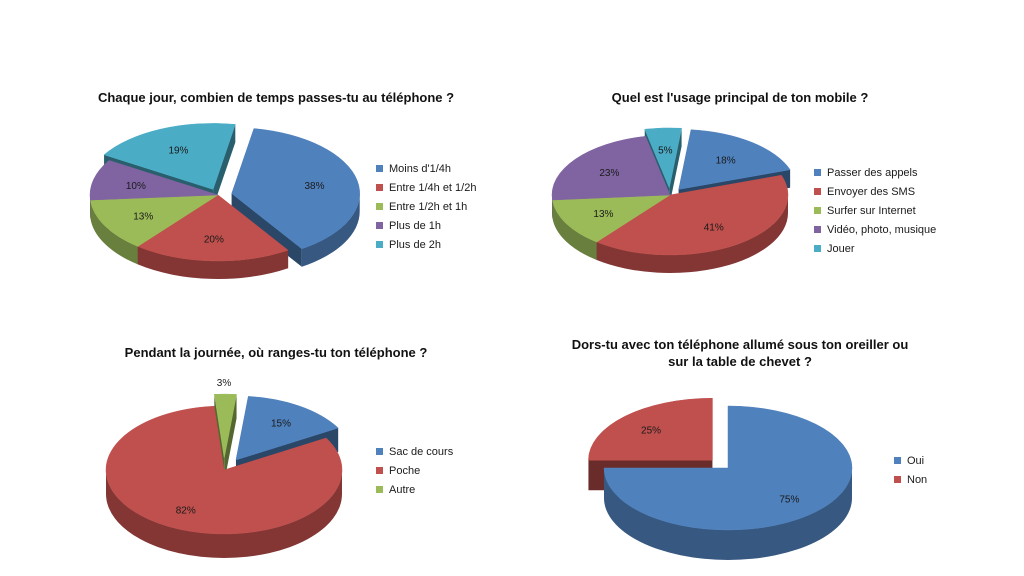 The height and width of the screenshot is (576, 1024). I want to click on pie-slice-plus-de-1h, so click(154, 180).